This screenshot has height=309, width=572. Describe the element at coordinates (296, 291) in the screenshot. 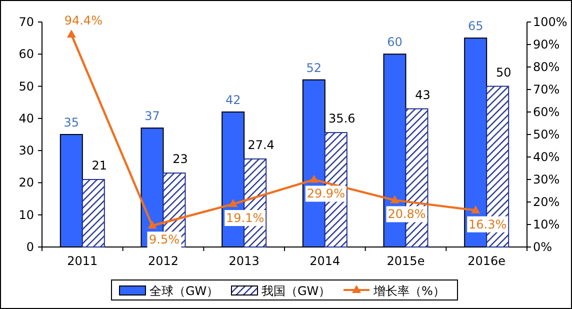

I see `legend-label: 我国（GW）` at that location.